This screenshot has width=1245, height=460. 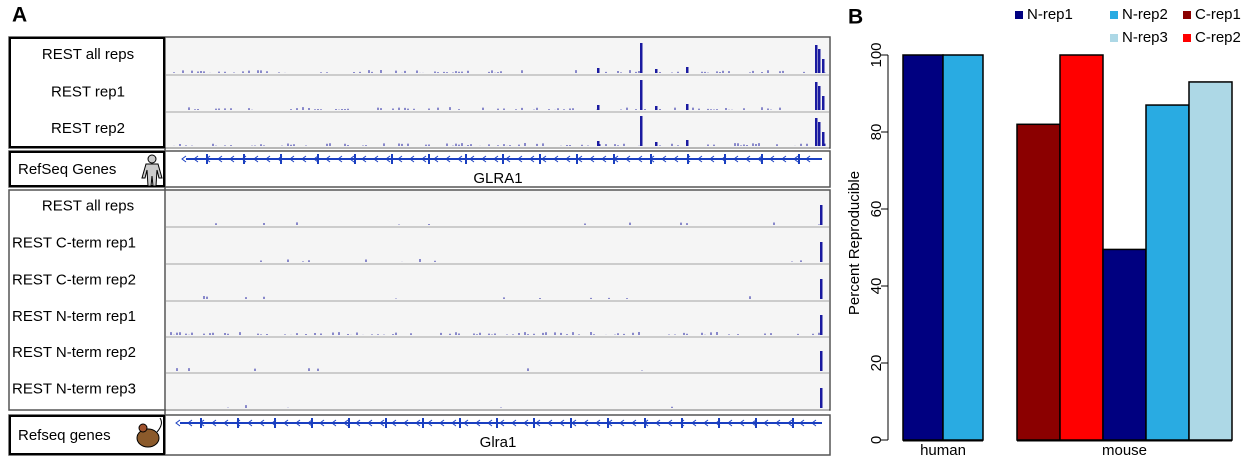 I want to click on gene-name: Glra1, so click(x=498, y=442).